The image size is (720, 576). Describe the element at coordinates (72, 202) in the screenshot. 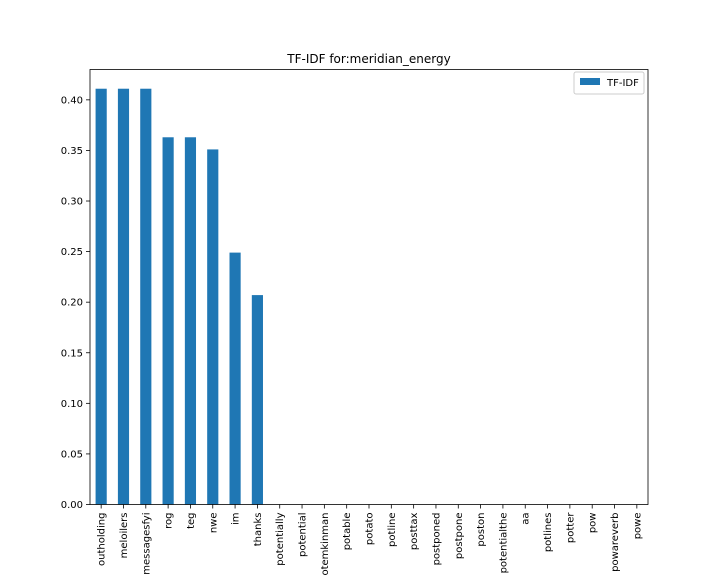

I see `y-tick-label: 0.30` at that location.